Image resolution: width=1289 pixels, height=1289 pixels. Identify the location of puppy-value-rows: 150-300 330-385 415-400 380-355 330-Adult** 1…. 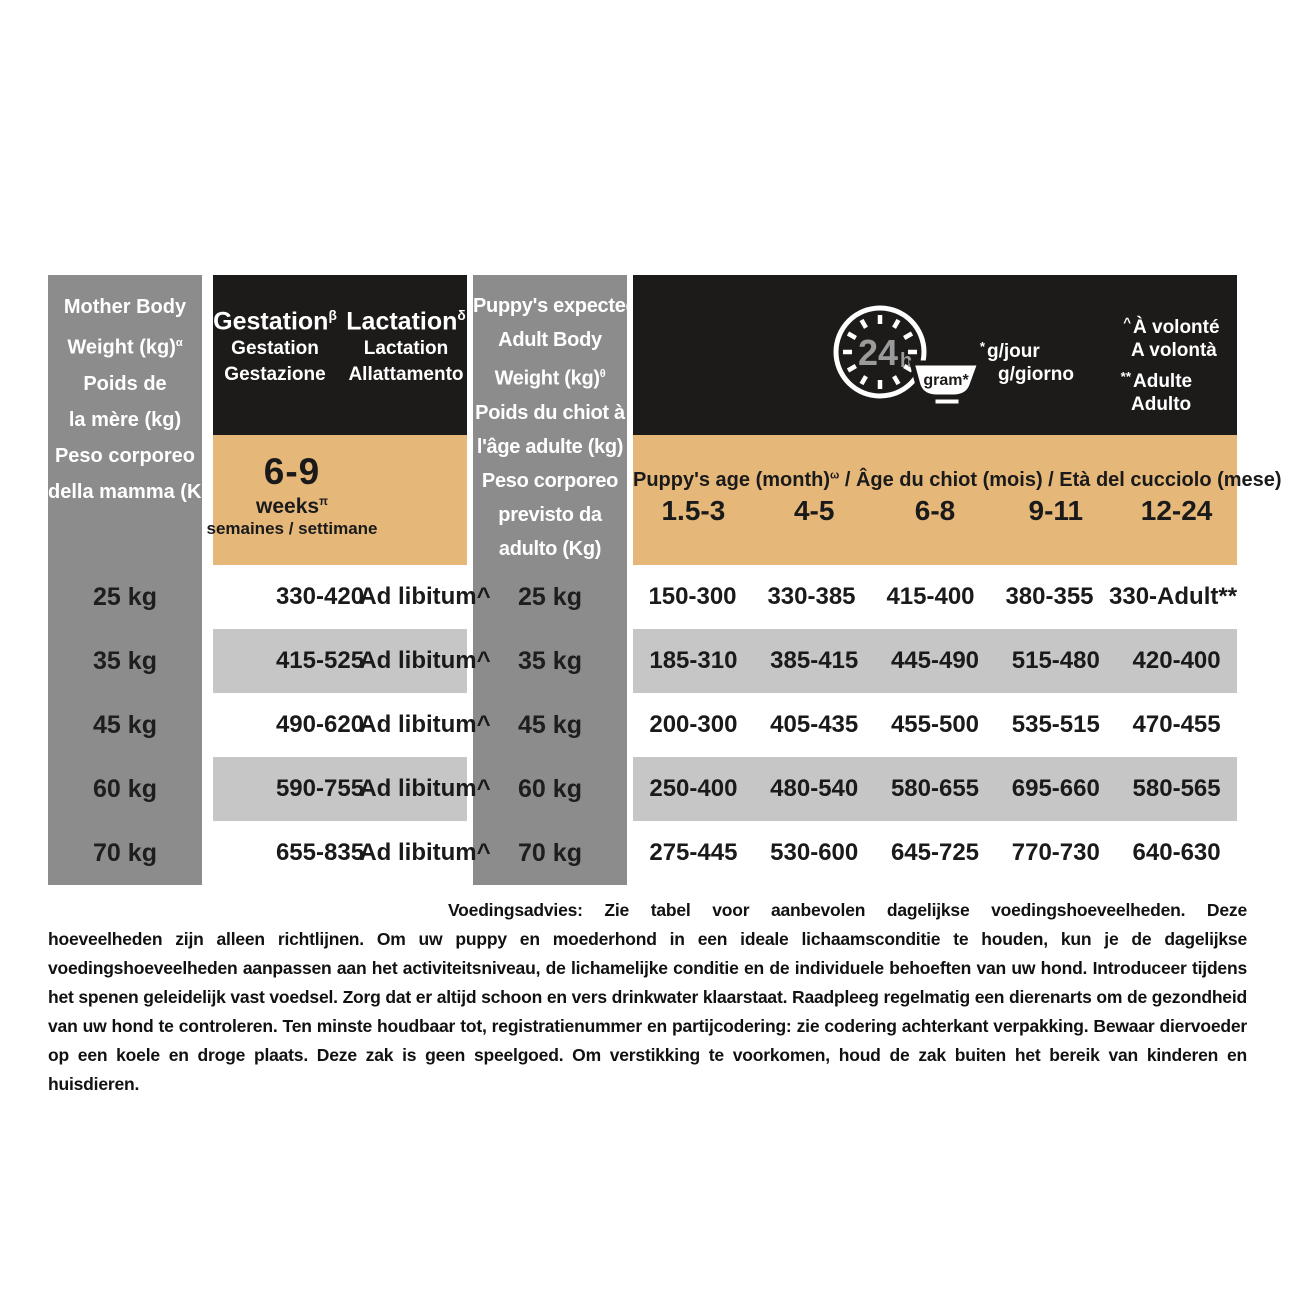
(935, 725).